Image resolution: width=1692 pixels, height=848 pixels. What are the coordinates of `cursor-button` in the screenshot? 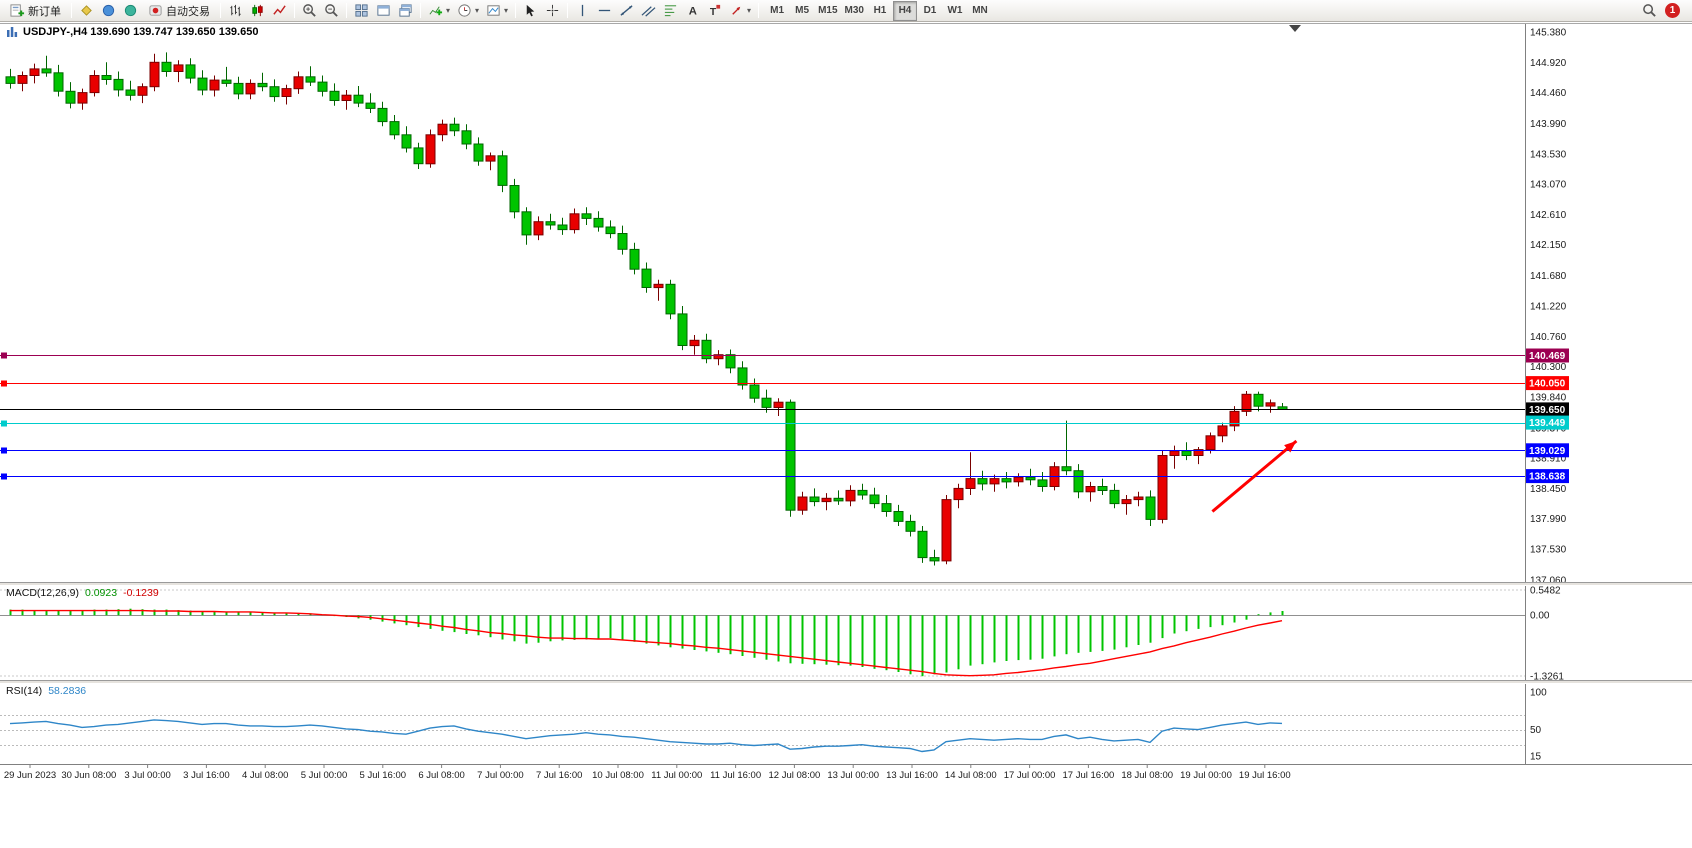 It's located at (530, 11).